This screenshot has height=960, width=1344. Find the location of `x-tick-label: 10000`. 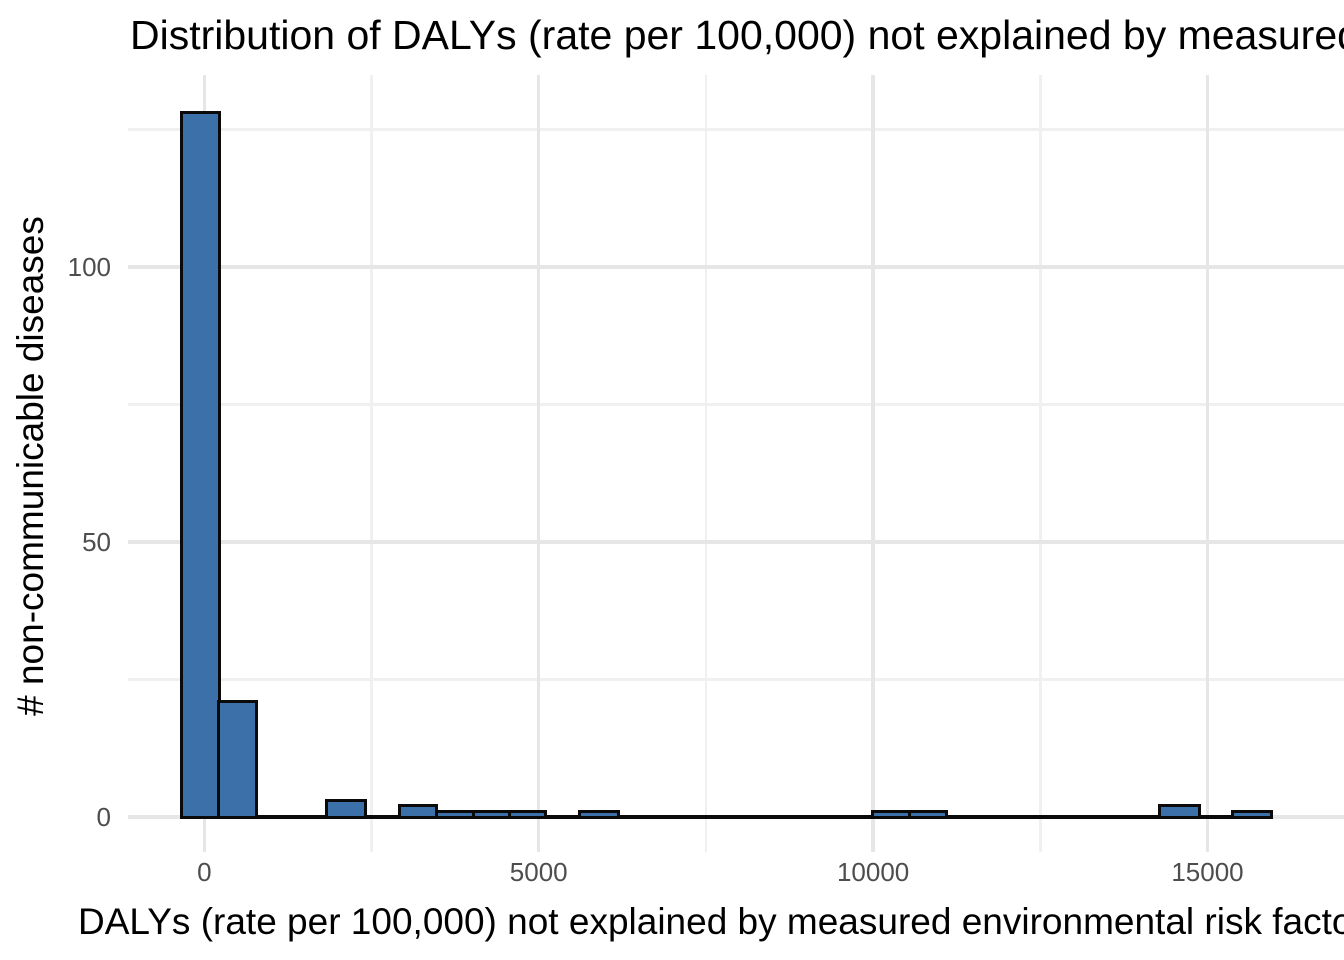

x-tick-label: 10000 is located at coordinates (873, 872).